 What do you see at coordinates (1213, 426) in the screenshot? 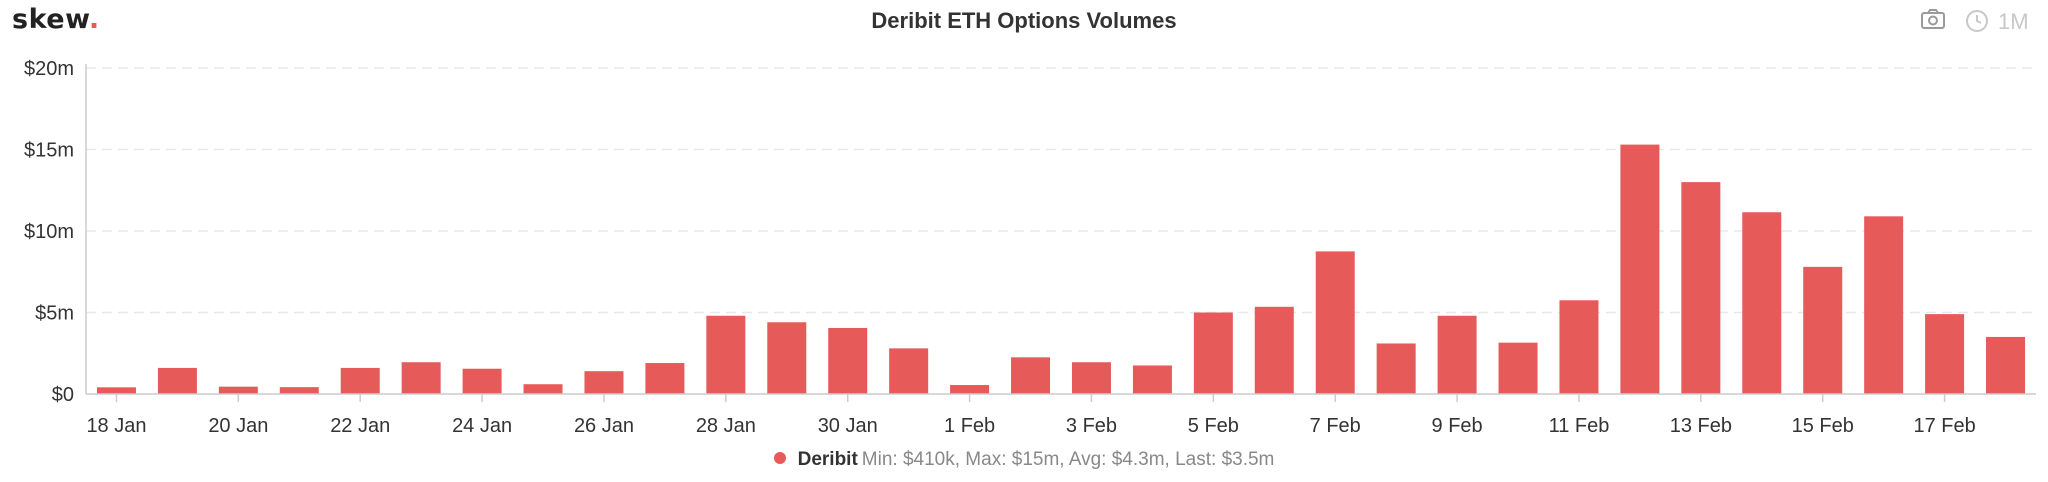
I see `x-tick-label: 5 Feb` at bounding box center [1213, 426].